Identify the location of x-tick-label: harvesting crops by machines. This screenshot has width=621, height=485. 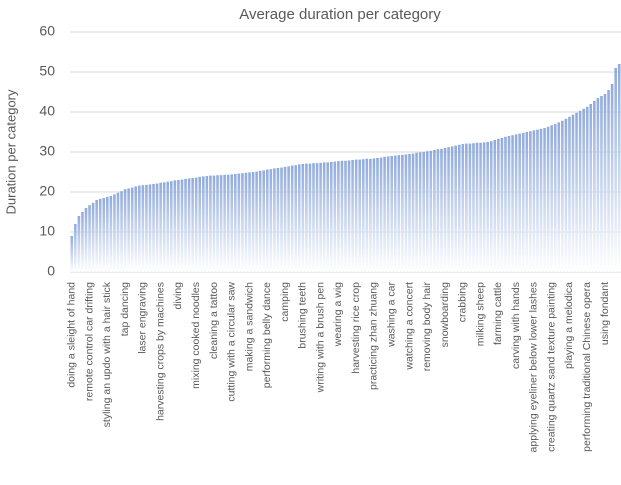
(160, 351).